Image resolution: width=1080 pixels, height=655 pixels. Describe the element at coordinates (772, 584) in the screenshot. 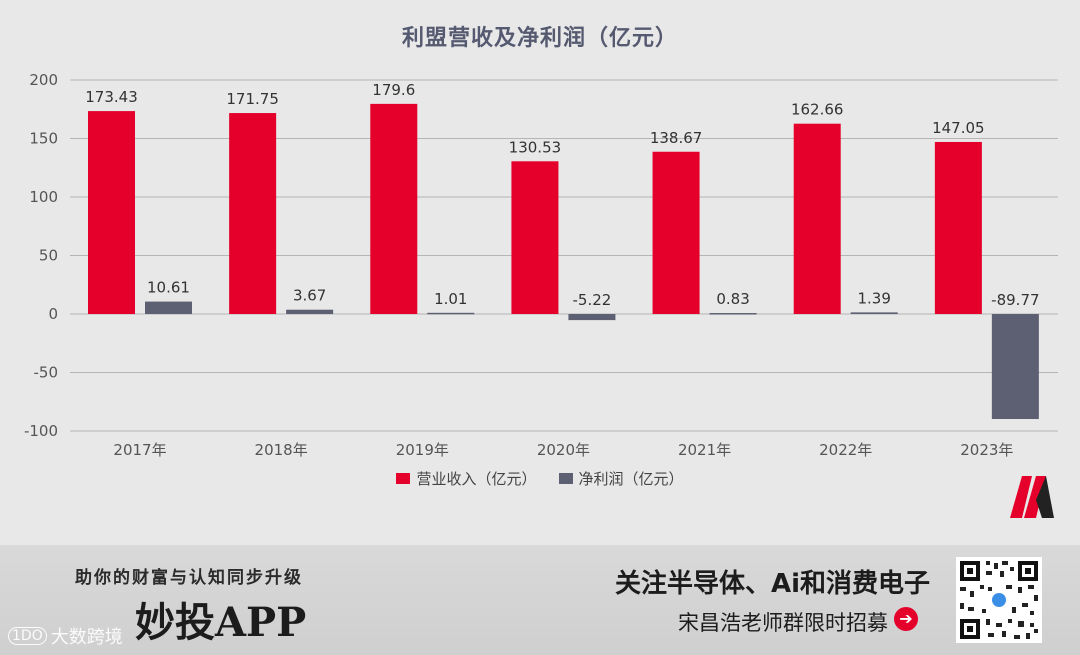

I see `banner-promo-headline: 关注半导体、Ai和消费电子` at that location.